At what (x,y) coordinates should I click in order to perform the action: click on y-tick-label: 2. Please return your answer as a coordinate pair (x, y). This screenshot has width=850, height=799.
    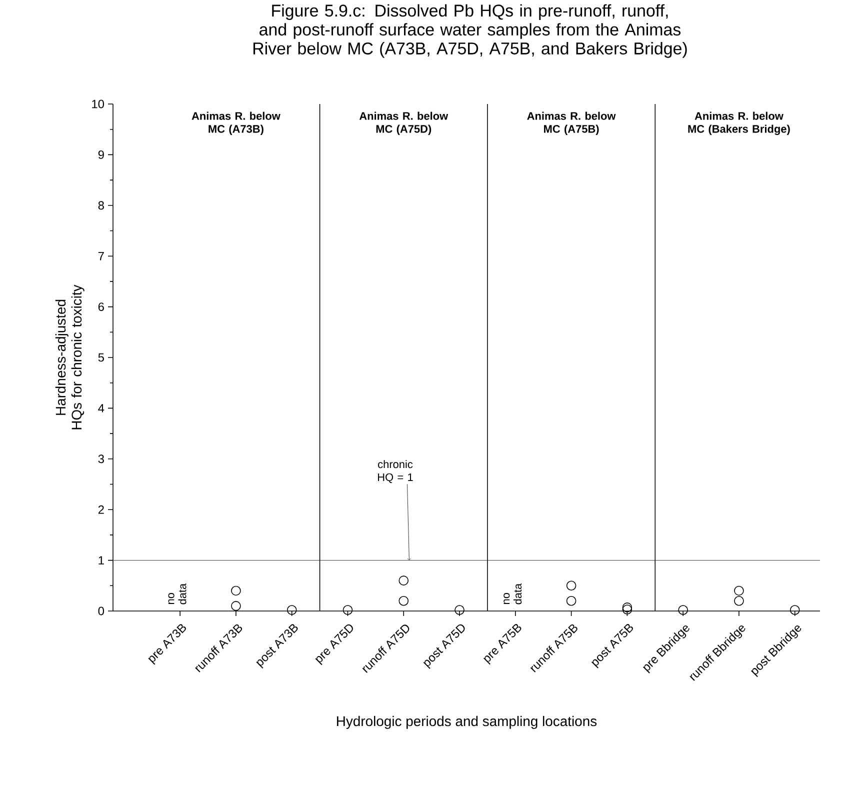
    Looking at the image, I should click on (101, 509).